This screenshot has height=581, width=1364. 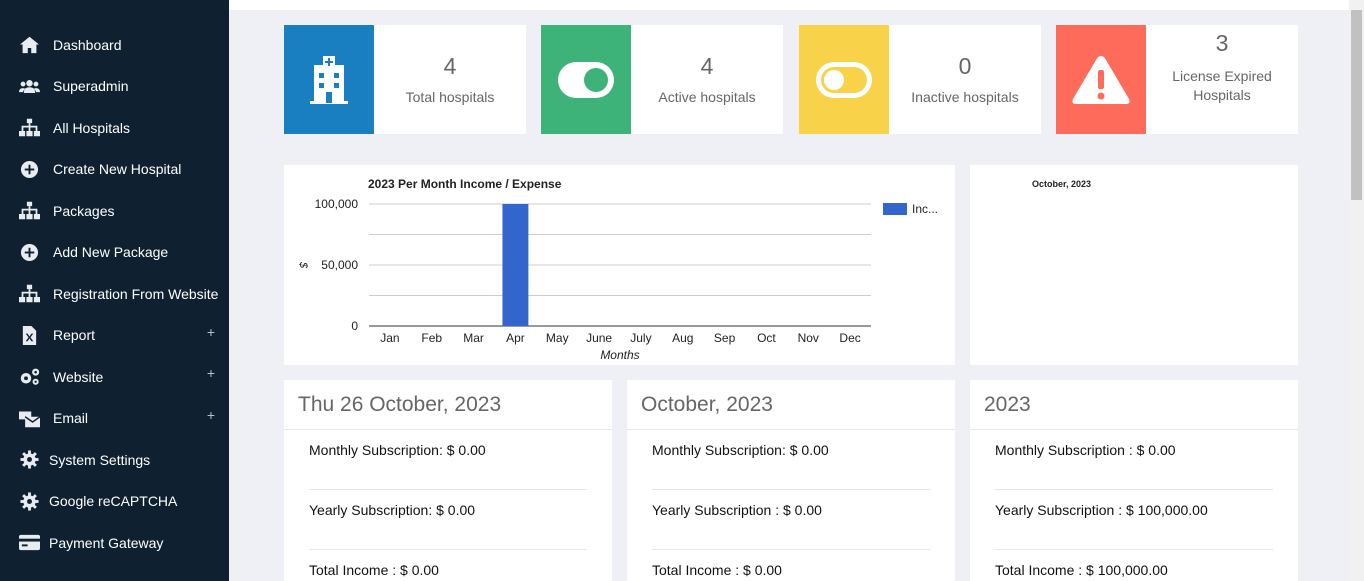 I want to click on stat-card-license-expired: 3 License Expired Hospitals, so click(x=1177, y=79).